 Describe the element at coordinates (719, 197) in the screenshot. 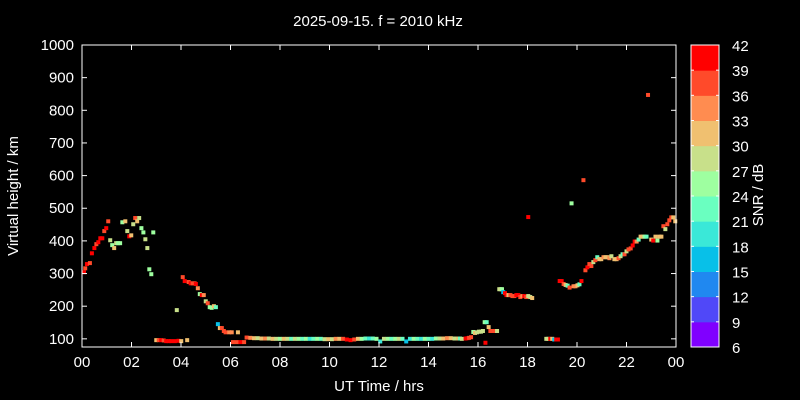

I see `colorbar: 6 9 12 15 18 21 24 27 30 33 36 39 42` at that location.